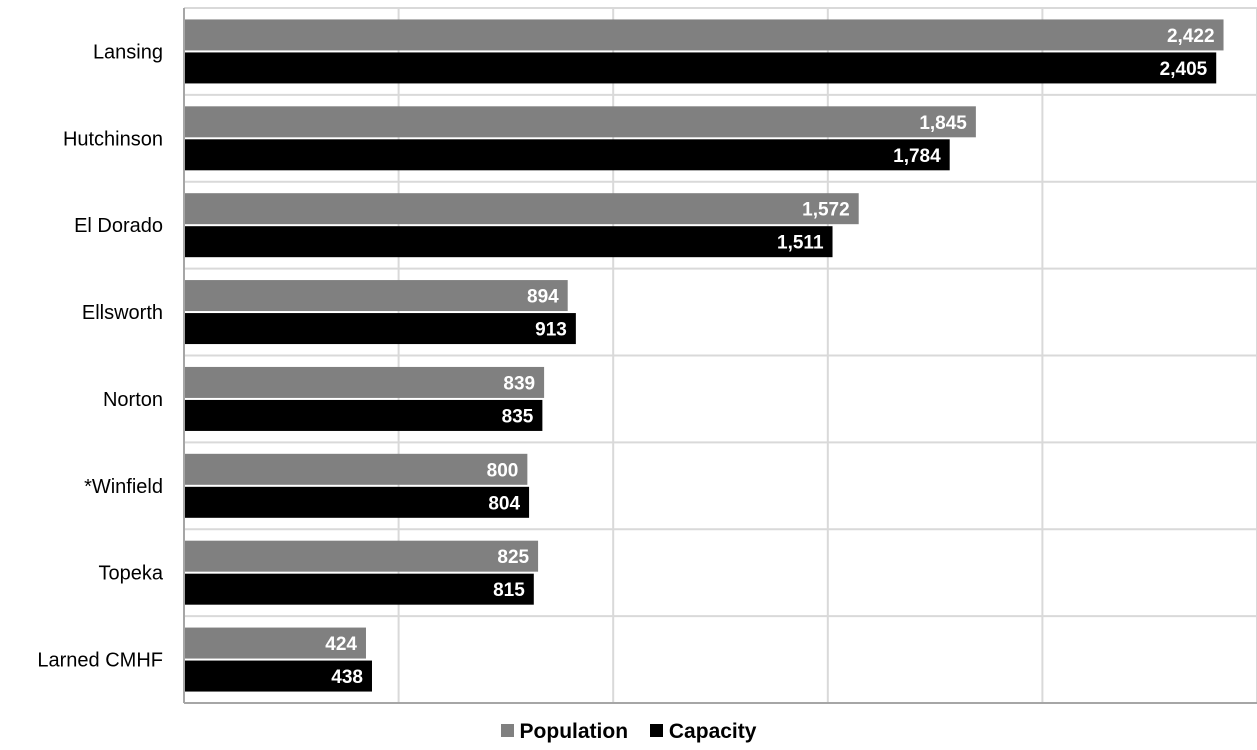 This screenshot has width=1257, height=750. I want to click on value-label-capacity: 804, so click(504, 503).